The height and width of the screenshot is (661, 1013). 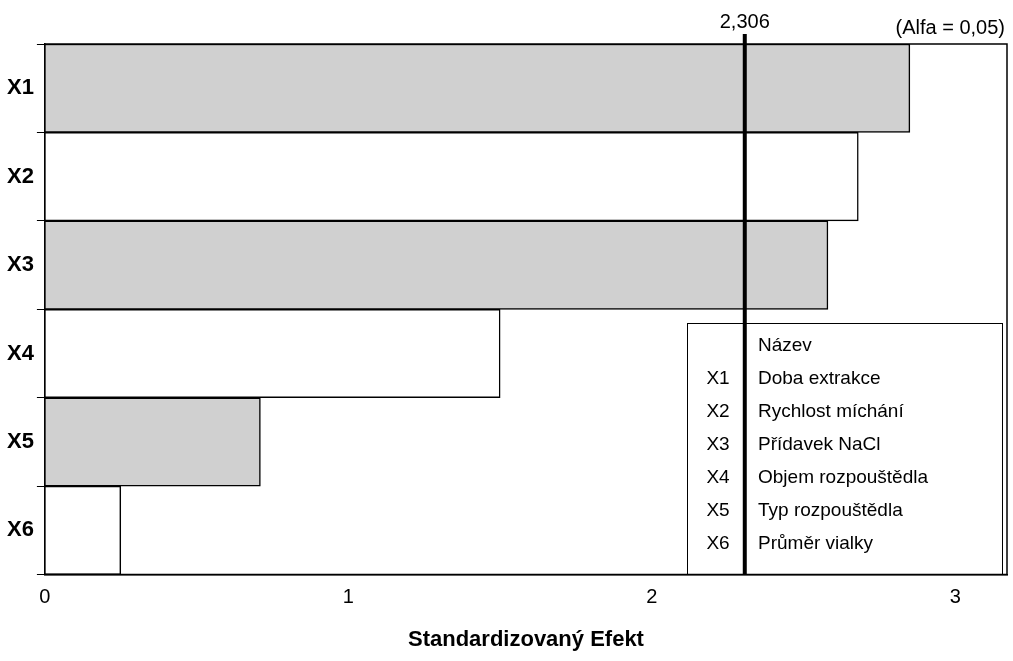 I want to click on text: X3 Přídavek NaCl, so click(x=793, y=443).